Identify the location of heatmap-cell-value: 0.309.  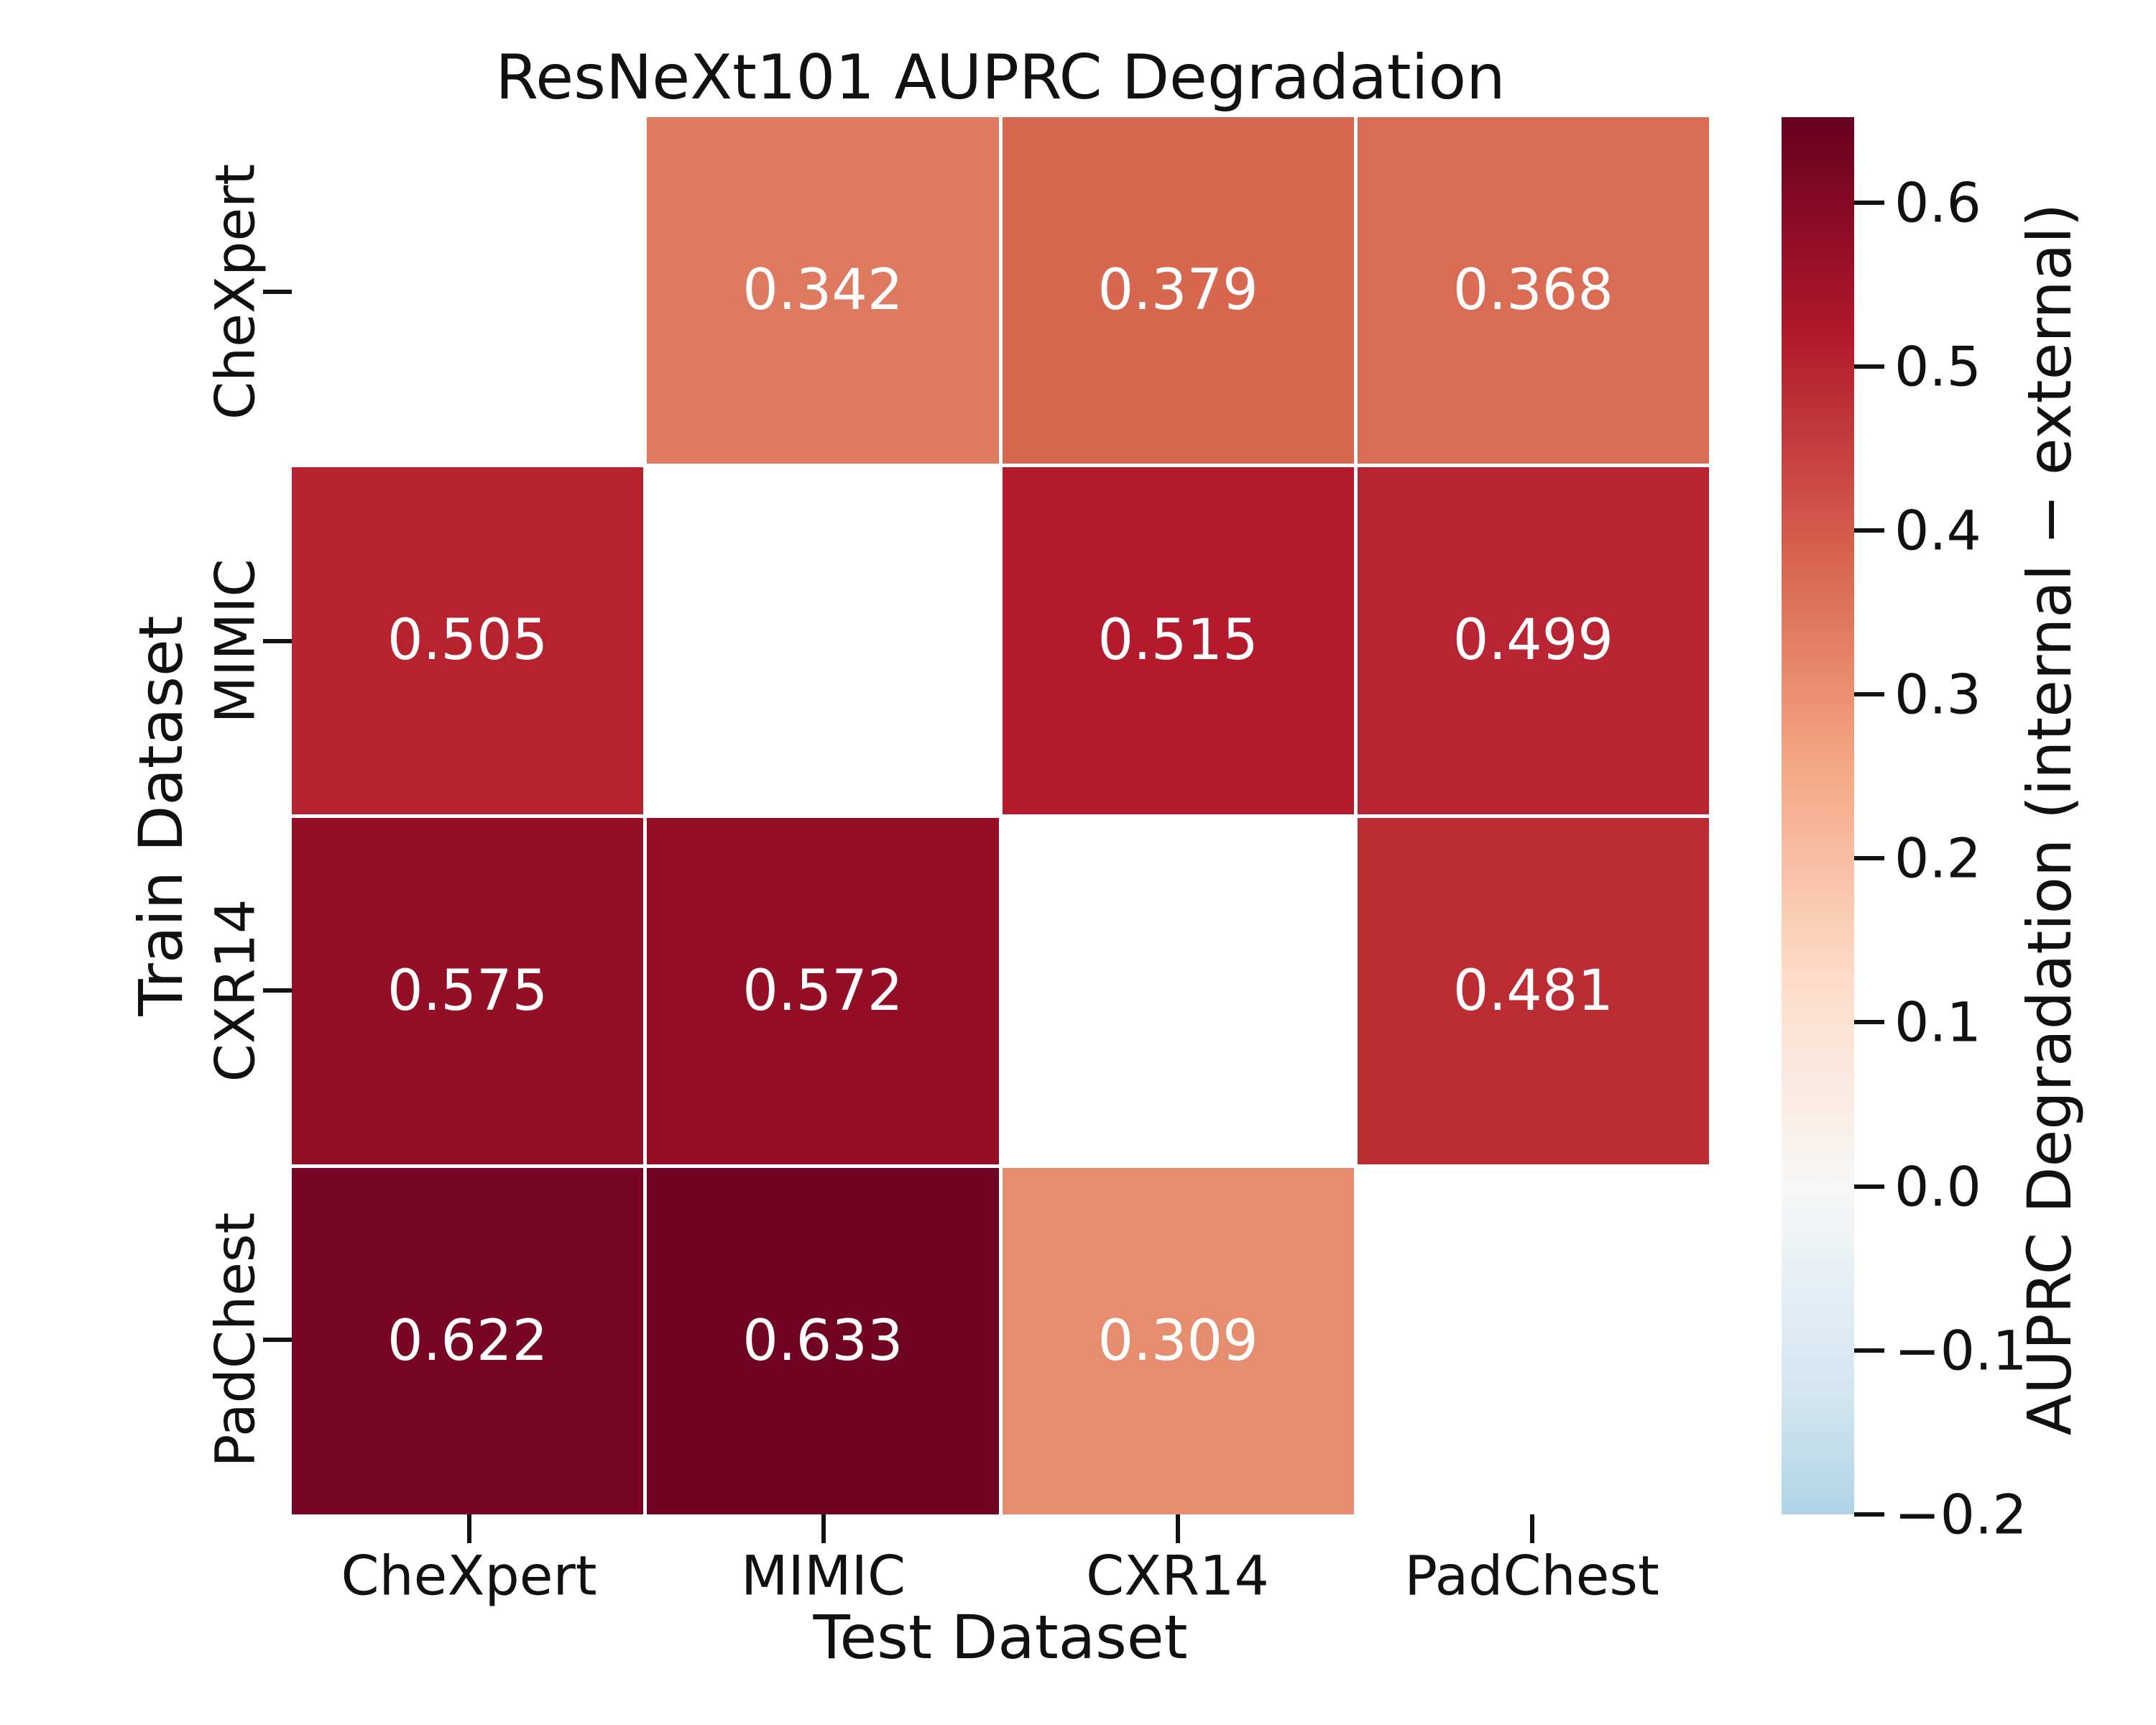
(1177, 1341).